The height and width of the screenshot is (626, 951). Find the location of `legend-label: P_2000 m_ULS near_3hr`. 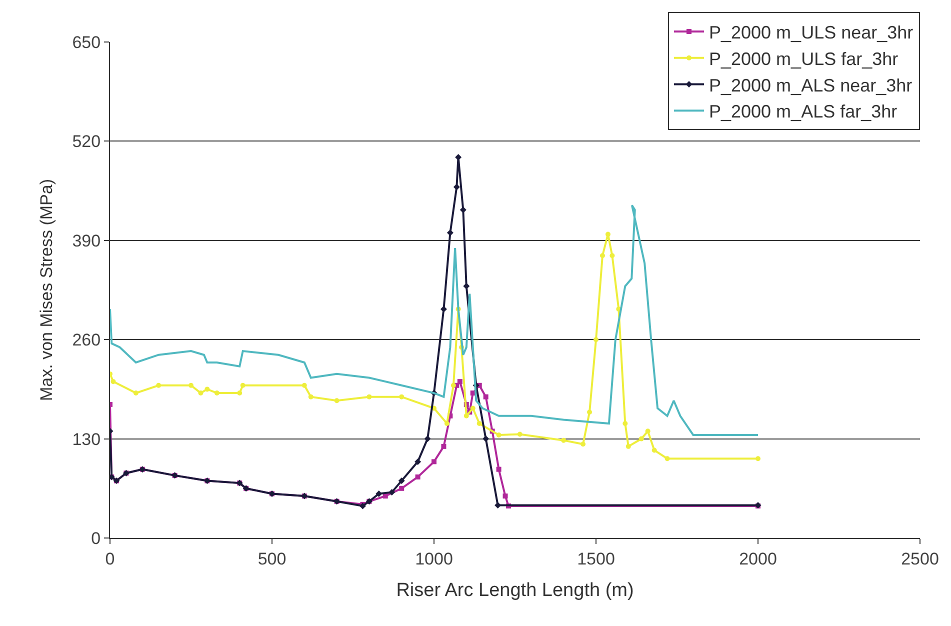

legend-label: P_2000 m_ULS near_3hr is located at coordinates (811, 32).